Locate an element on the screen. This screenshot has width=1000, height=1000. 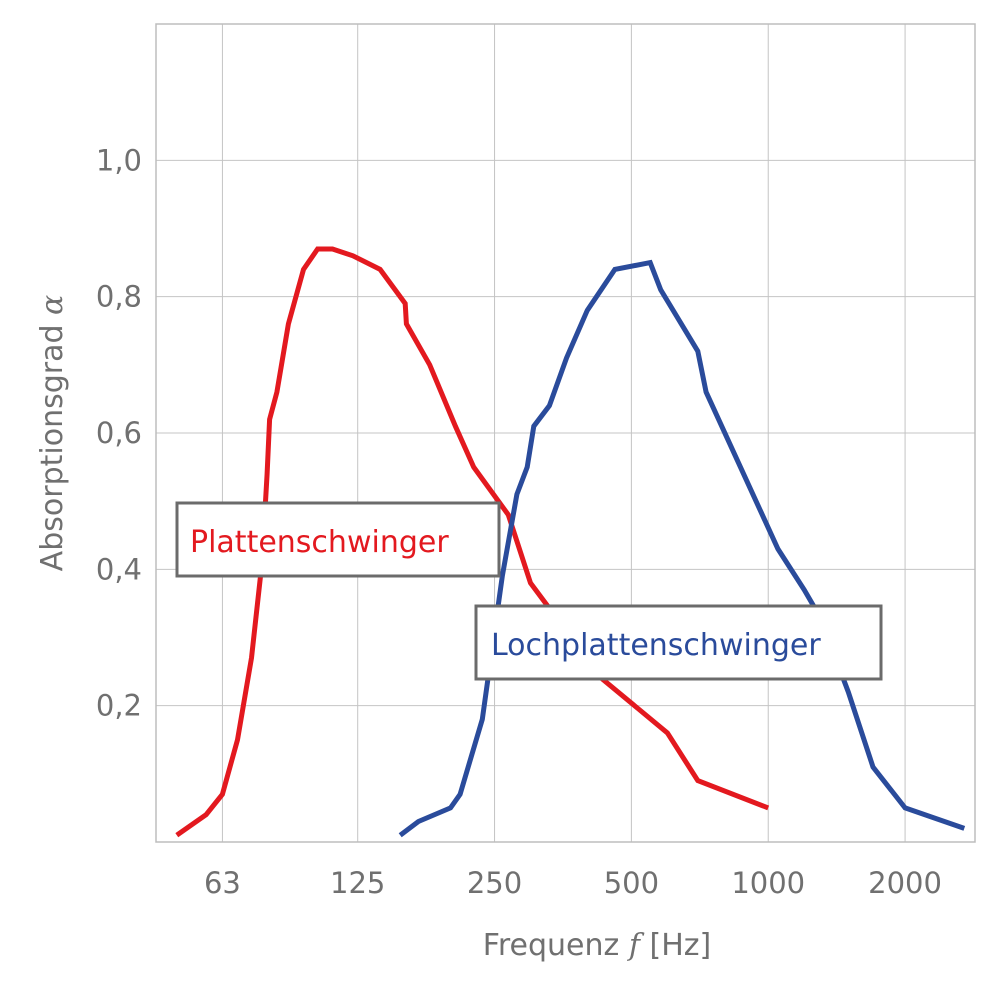
x-tick-label: 500 is located at coordinates (631, 883).